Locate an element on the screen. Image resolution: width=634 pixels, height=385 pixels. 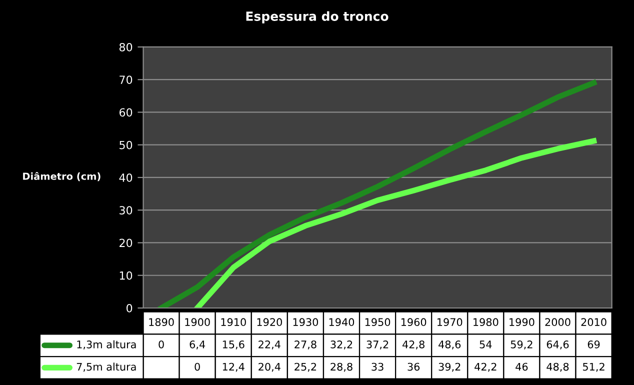
x-tick-label: 1990 is located at coordinates (522, 322).